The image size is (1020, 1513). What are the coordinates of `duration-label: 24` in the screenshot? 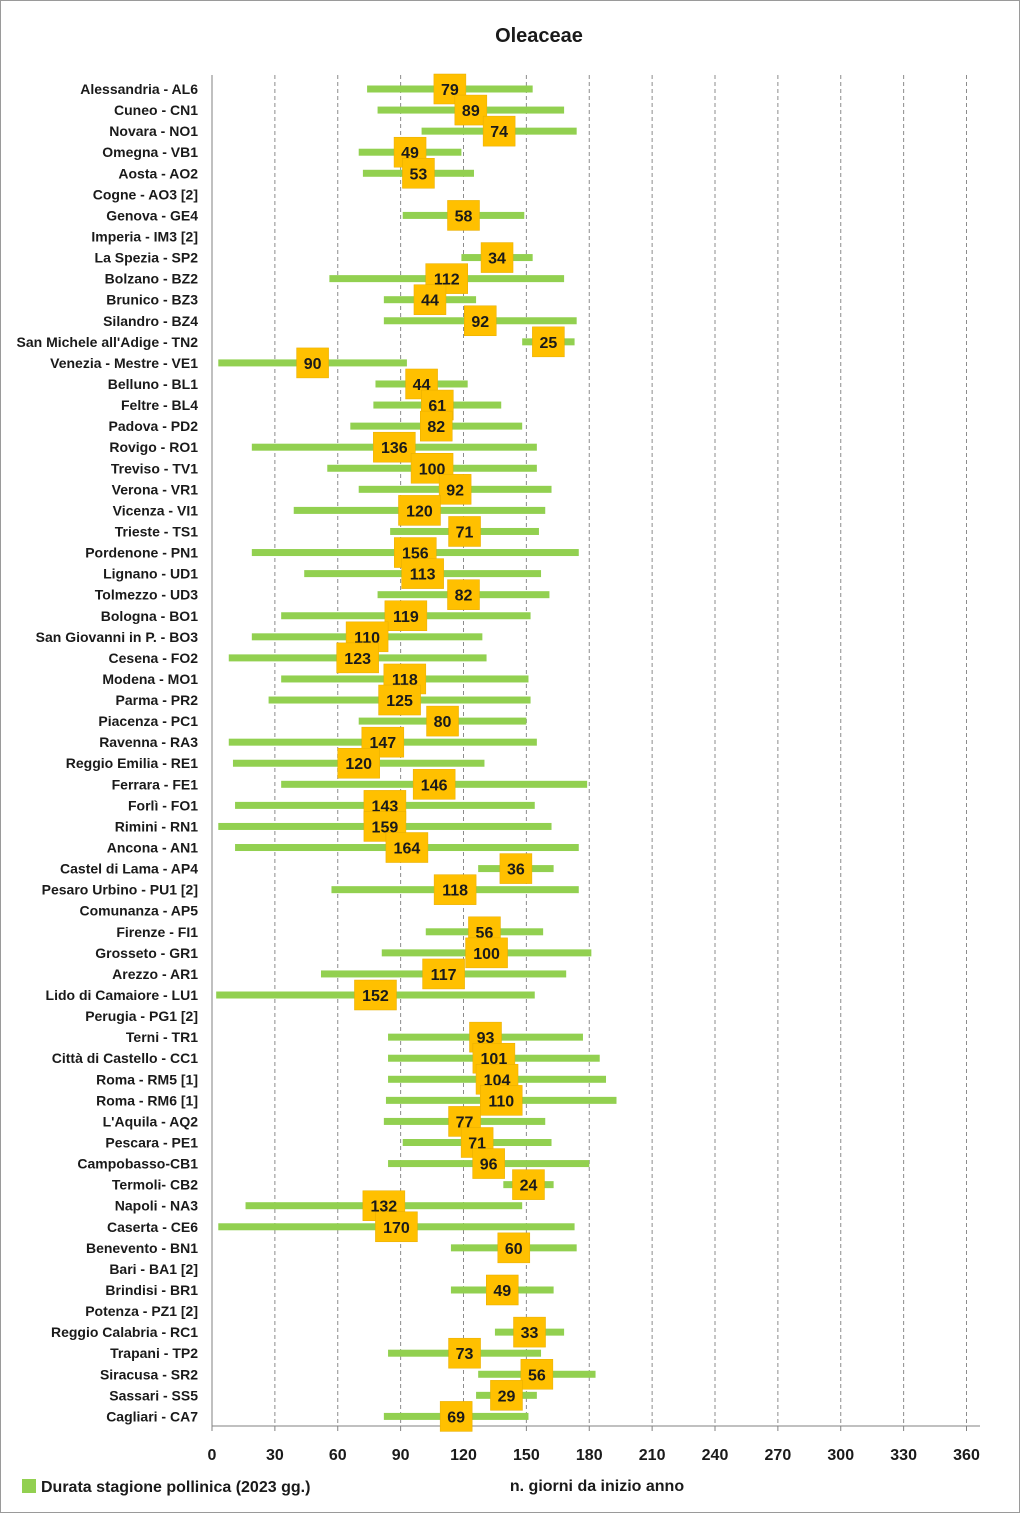 It's located at (529, 1186).